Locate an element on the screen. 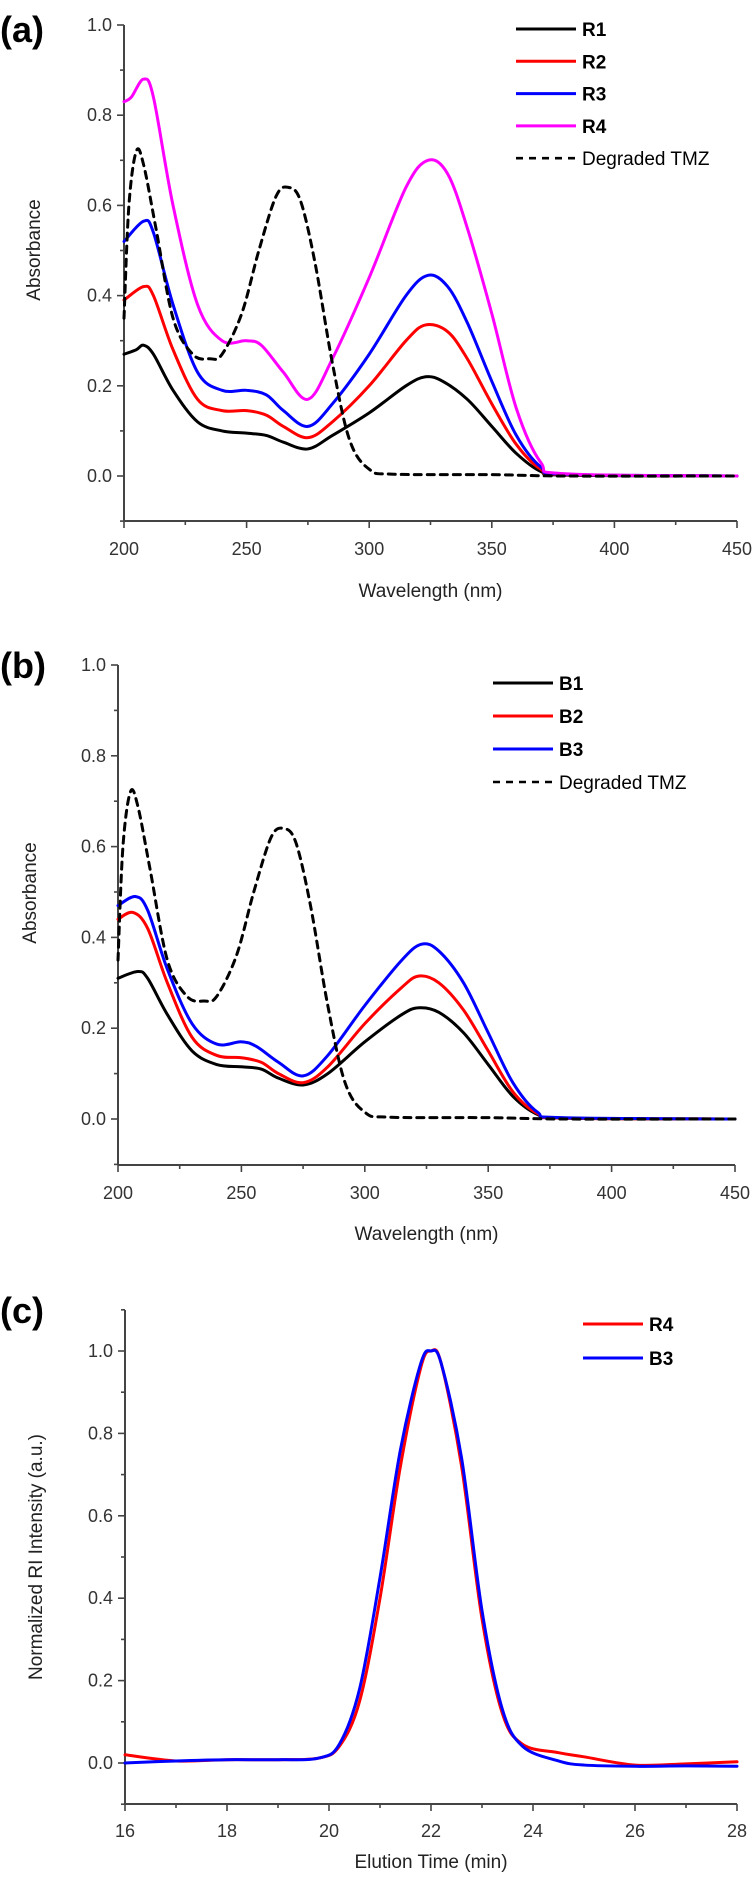 Image resolution: width=755 pixels, height=1883 pixels. x-tick-label: 24 is located at coordinates (533, 1831).